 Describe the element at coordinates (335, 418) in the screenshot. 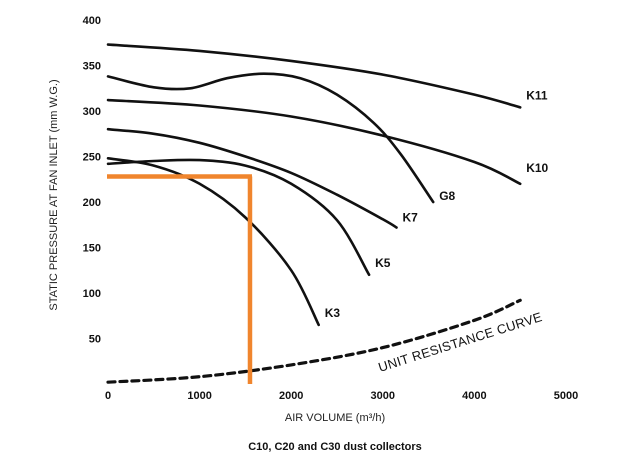

I see `x-axis-label: AIR VOLUME (m³/h)` at that location.